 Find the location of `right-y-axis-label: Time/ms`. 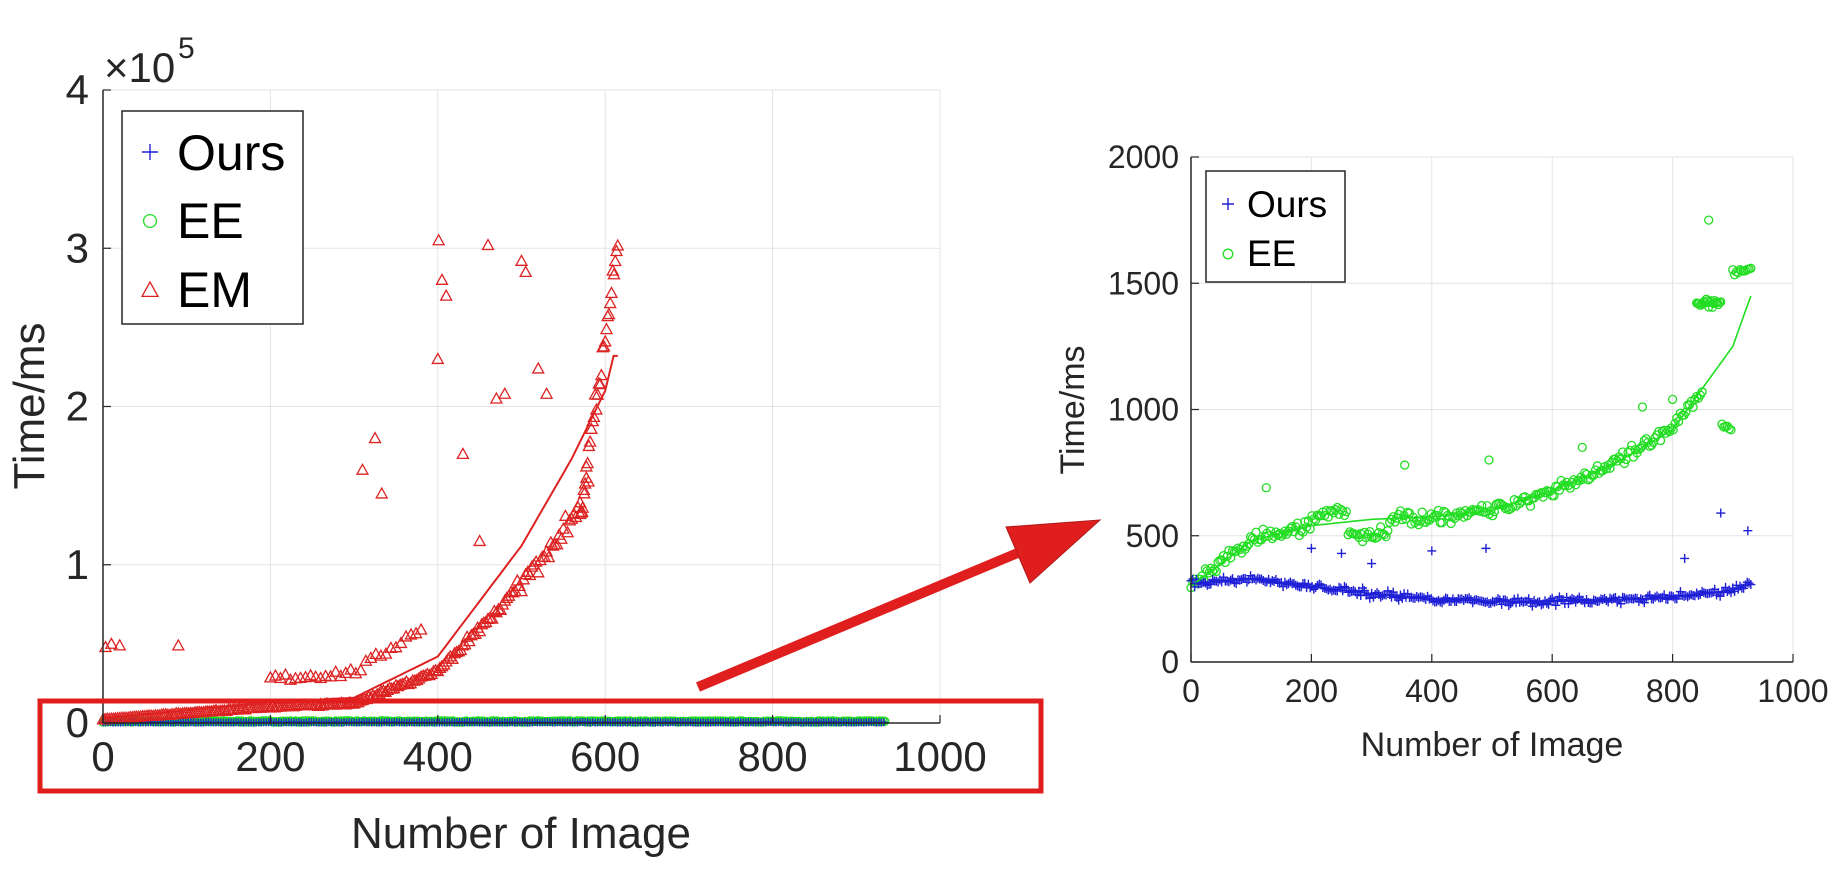

right-y-axis-label: Time/ms is located at coordinates (1073, 409).